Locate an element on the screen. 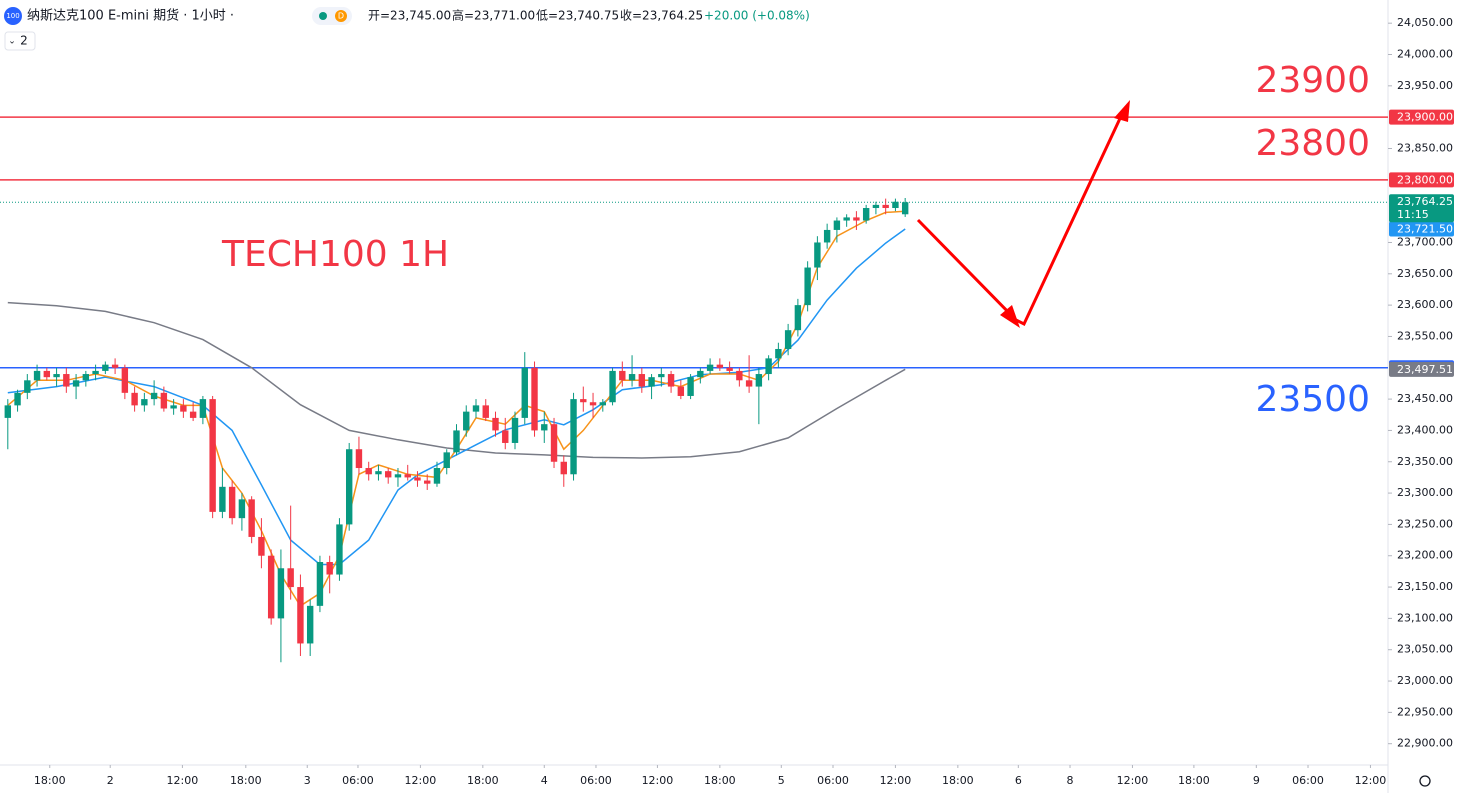 The width and height of the screenshot is (1457, 793). level-price-label: 23,800.00 is located at coordinates (1425, 179).